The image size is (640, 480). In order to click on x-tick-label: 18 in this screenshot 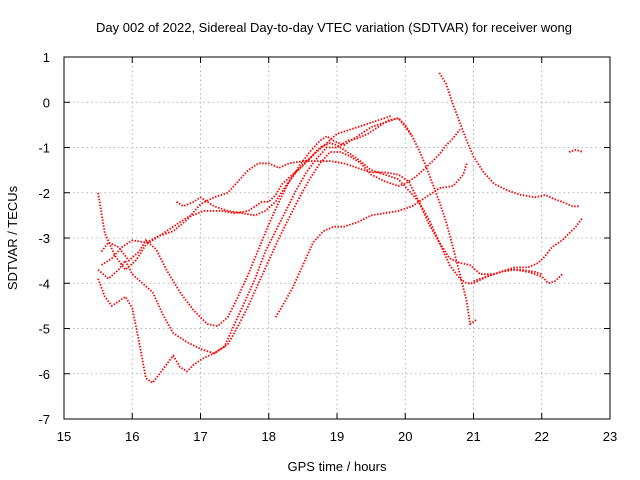, I will do `click(269, 436)`.